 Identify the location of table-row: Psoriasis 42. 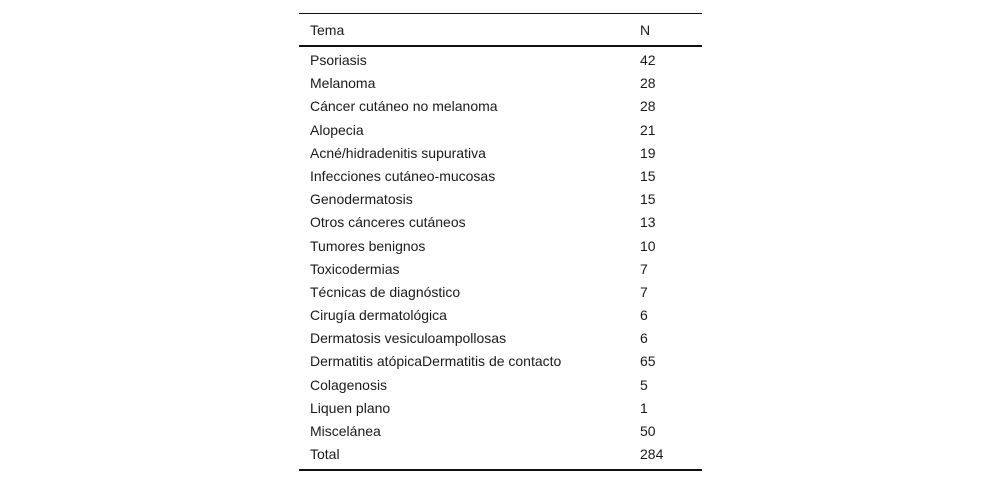
(500, 60).